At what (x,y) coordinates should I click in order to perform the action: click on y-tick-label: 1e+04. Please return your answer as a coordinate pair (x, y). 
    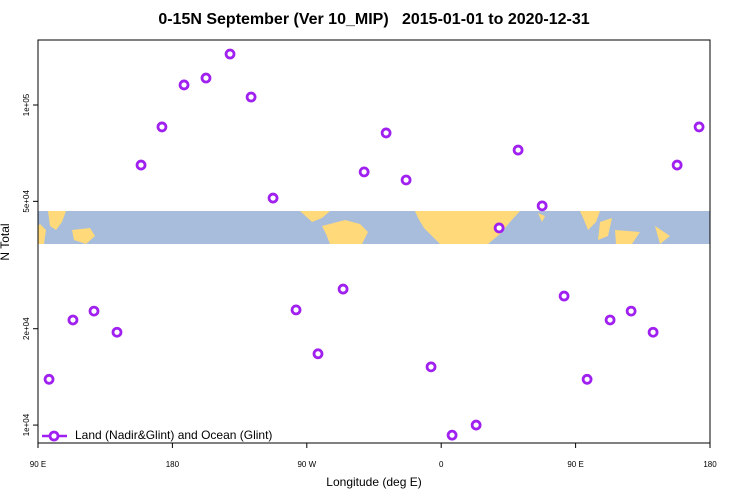
    Looking at the image, I should click on (26, 424).